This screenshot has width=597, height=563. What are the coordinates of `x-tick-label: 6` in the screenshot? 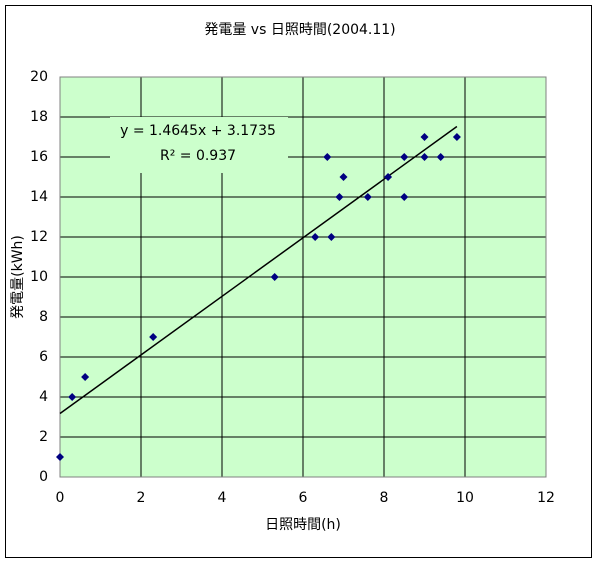 It's located at (303, 498).